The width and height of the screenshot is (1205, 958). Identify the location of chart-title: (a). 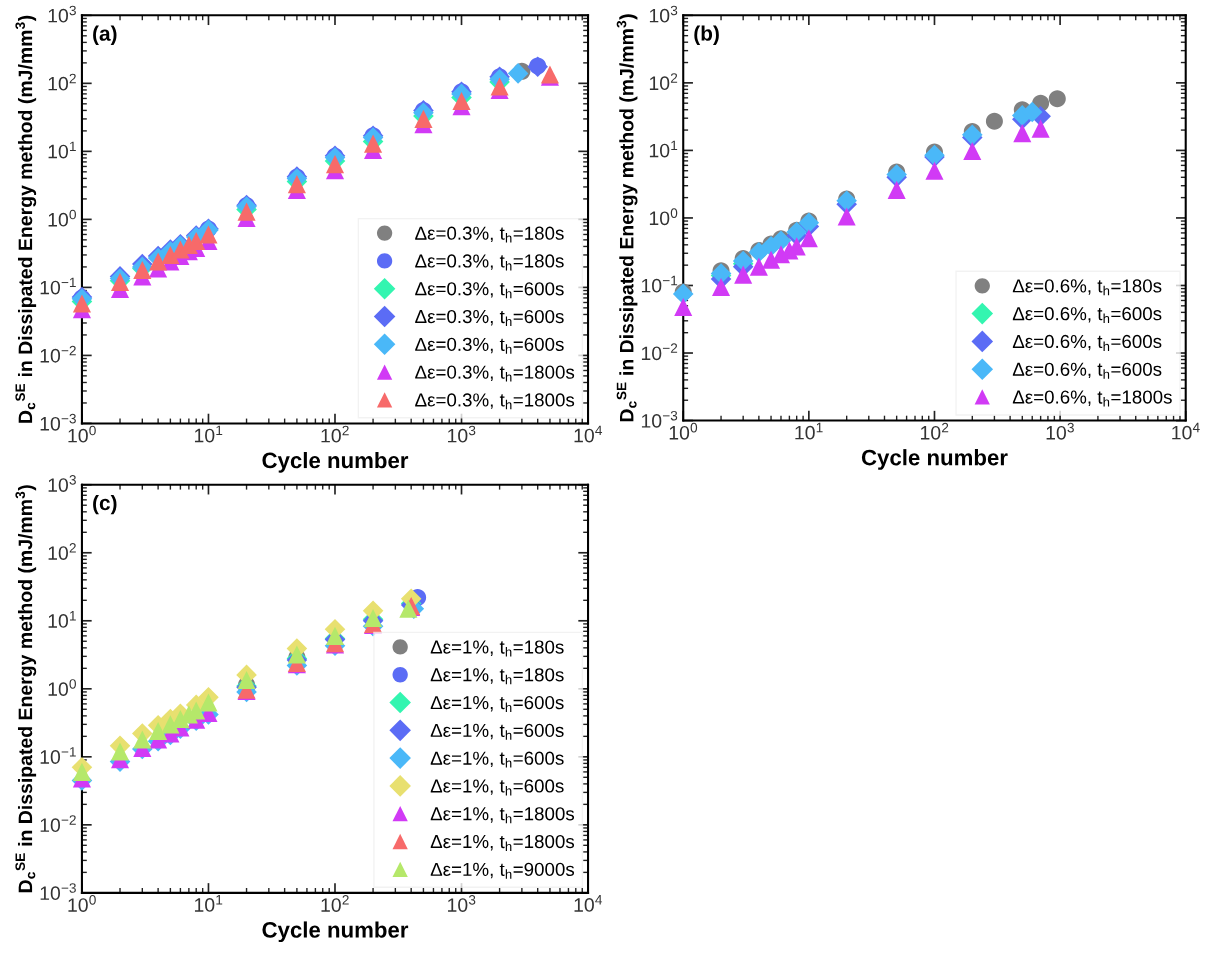
(105, 35).